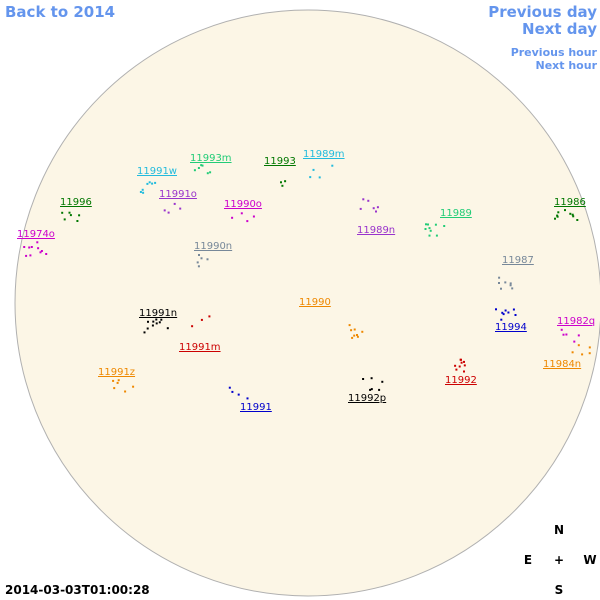  I want to click on region-label: 11989n, so click(376, 230).